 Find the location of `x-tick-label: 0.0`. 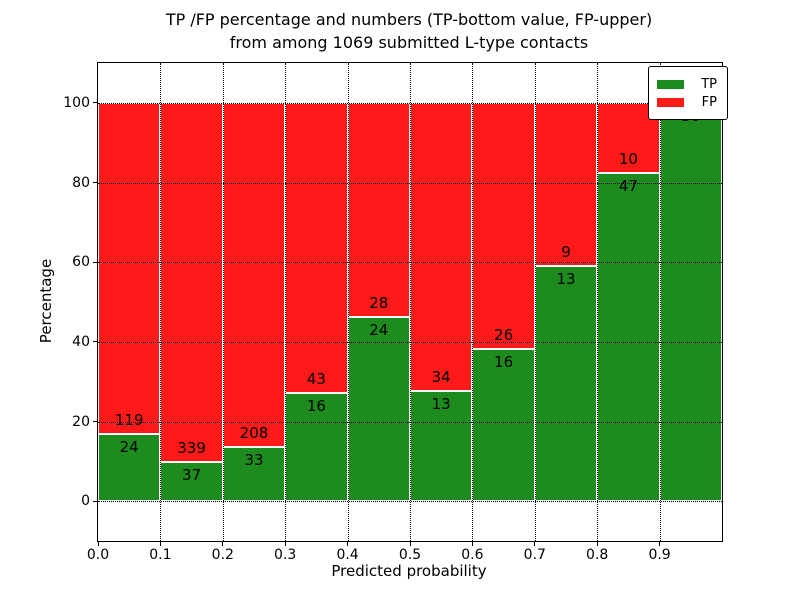

x-tick-label: 0.0 is located at coordinates (98, 555).